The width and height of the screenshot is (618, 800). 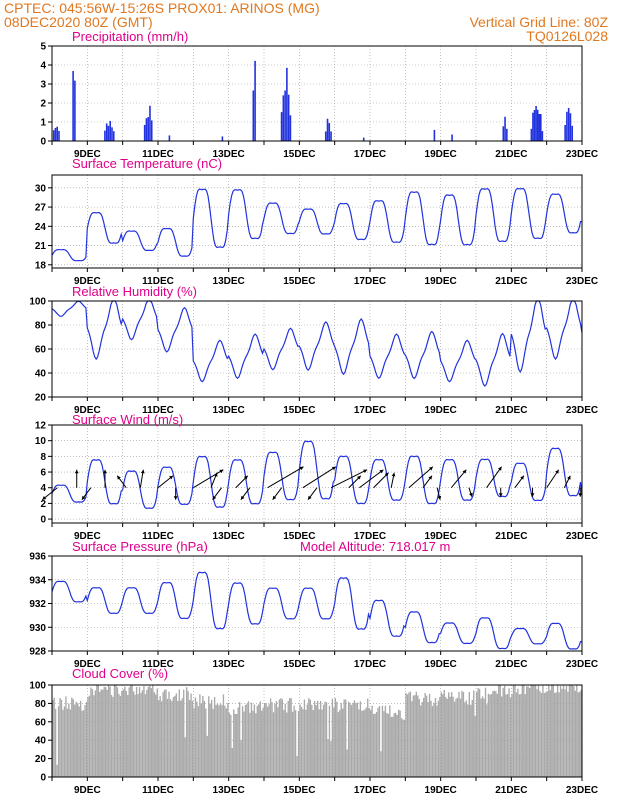 What do you see at coordinates (317, 610) in the screenshot?
I see `pressure-series-line` at bounding box center [317, 610].